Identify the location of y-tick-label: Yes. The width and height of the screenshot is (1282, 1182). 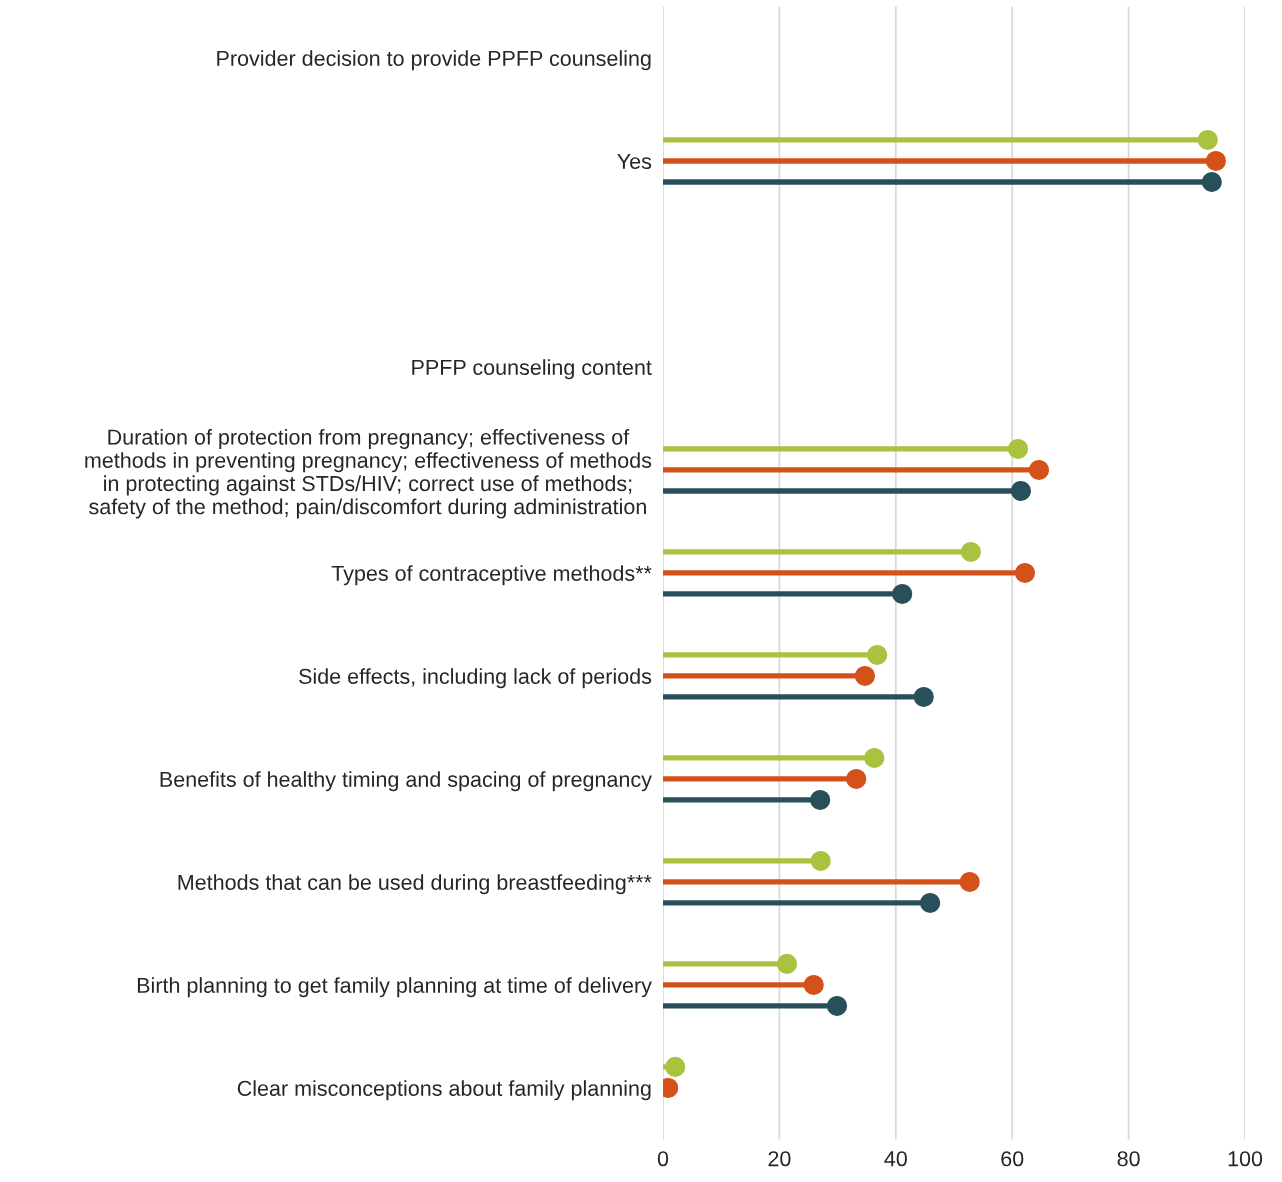
(634, 161).